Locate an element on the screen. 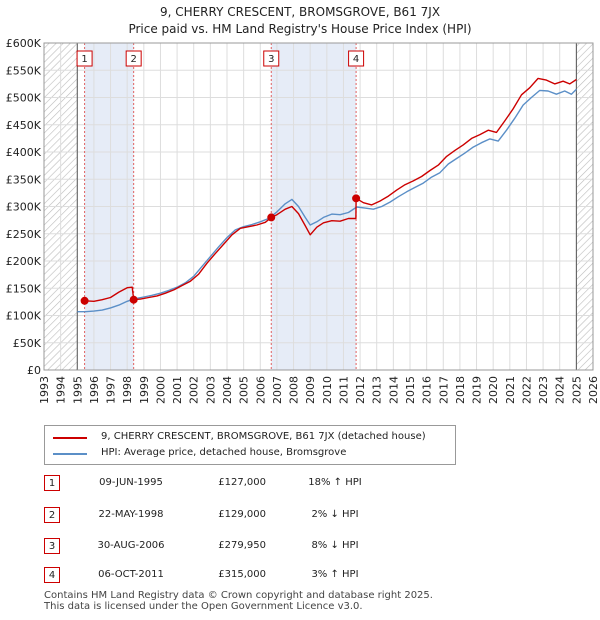  y-tick-label: £300K is located at coordinates (24, 207).